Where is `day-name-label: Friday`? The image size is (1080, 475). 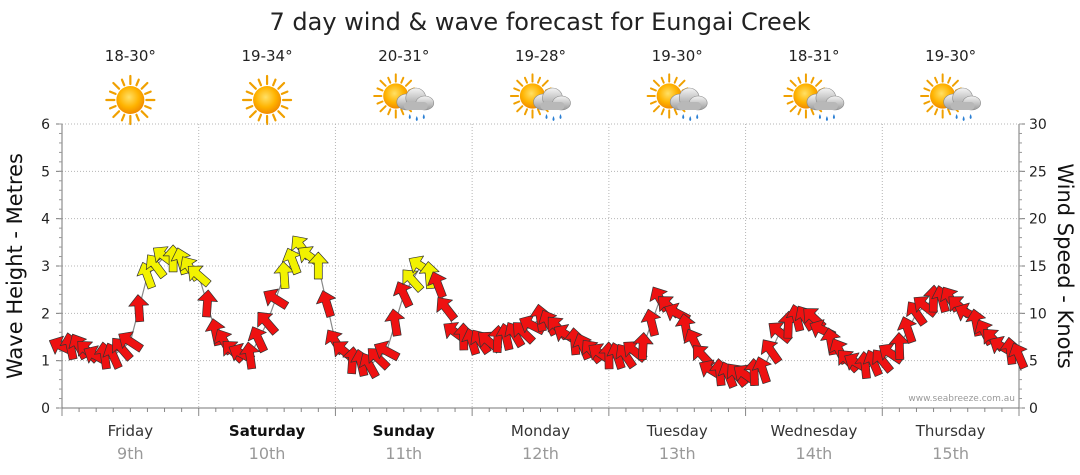 day-name-label: Friday is located at coordinates (131, 431).